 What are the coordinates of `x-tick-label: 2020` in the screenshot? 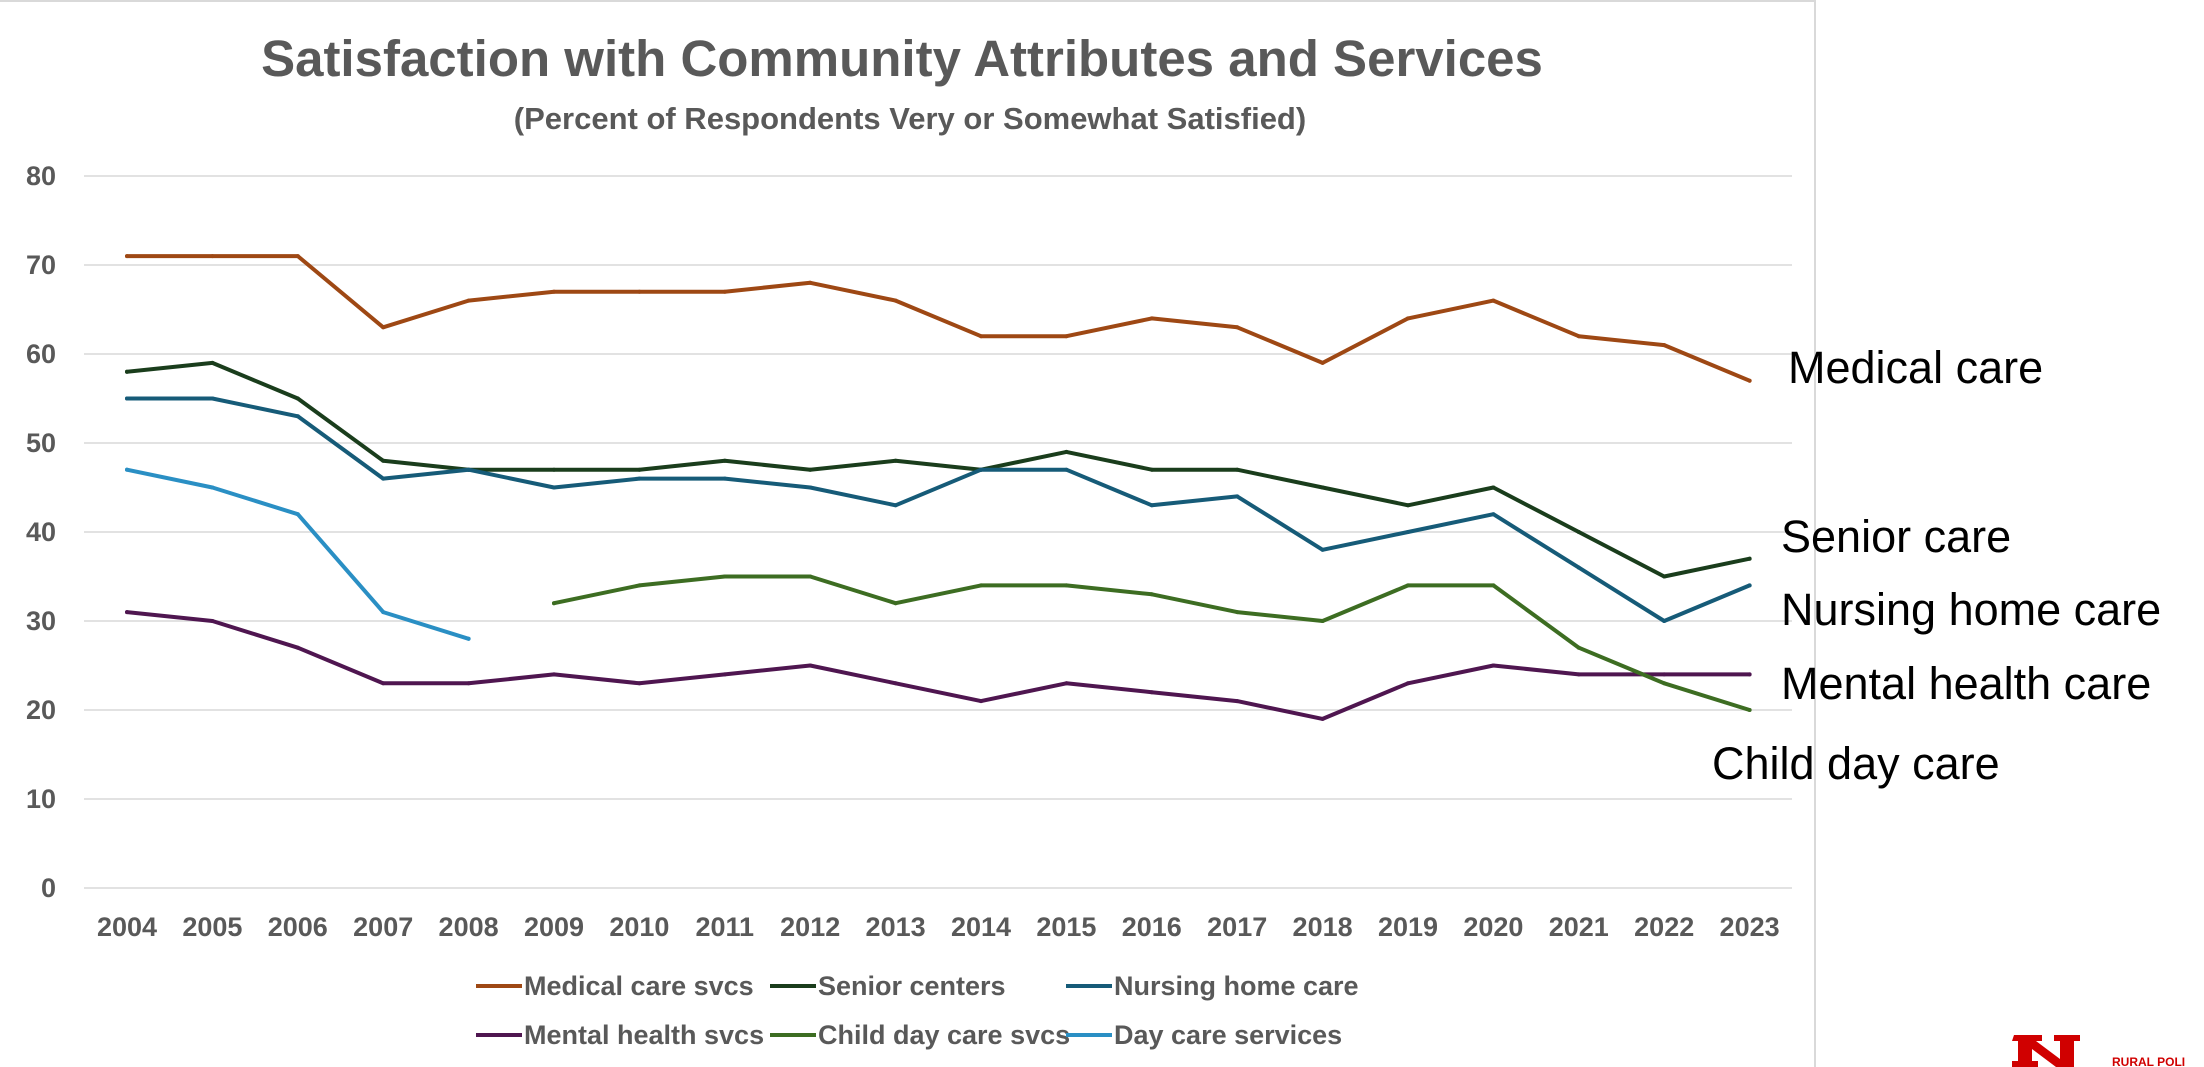 It's located at (1493, 927).